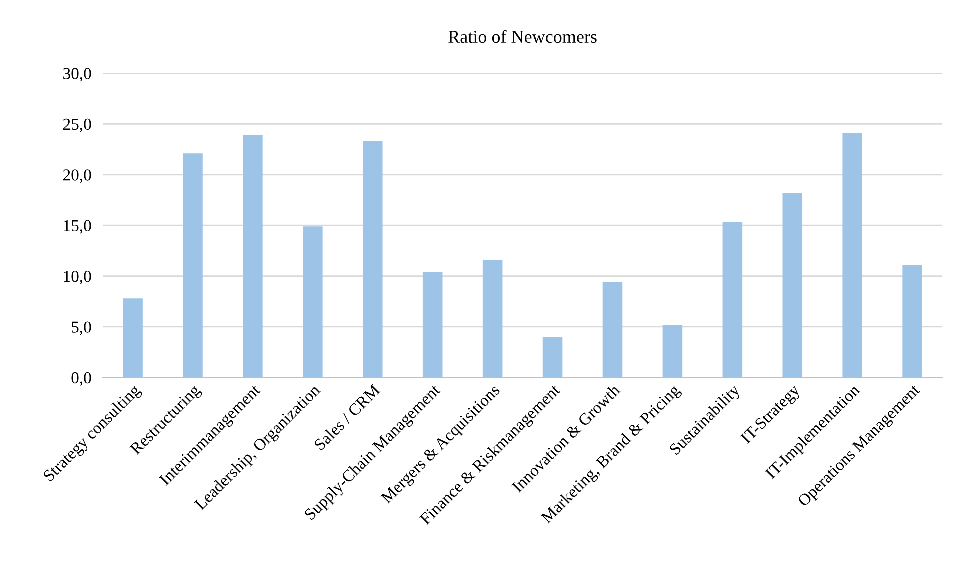  I want to click on y-tick-label: 25,0, so click(77, 125).